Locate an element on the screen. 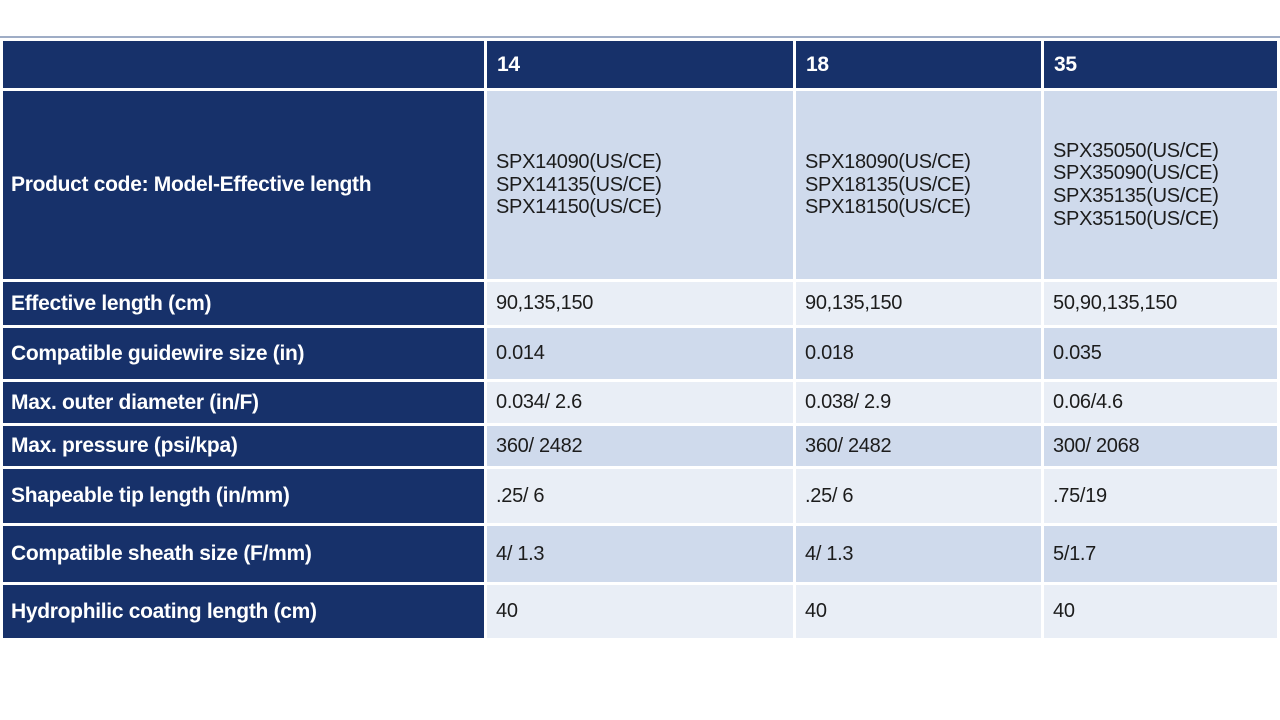 This screenshot has width=1280, height=720. cell-outer-diameter-18: 0.038/ 2.9 is located at coordinates (918, 402).